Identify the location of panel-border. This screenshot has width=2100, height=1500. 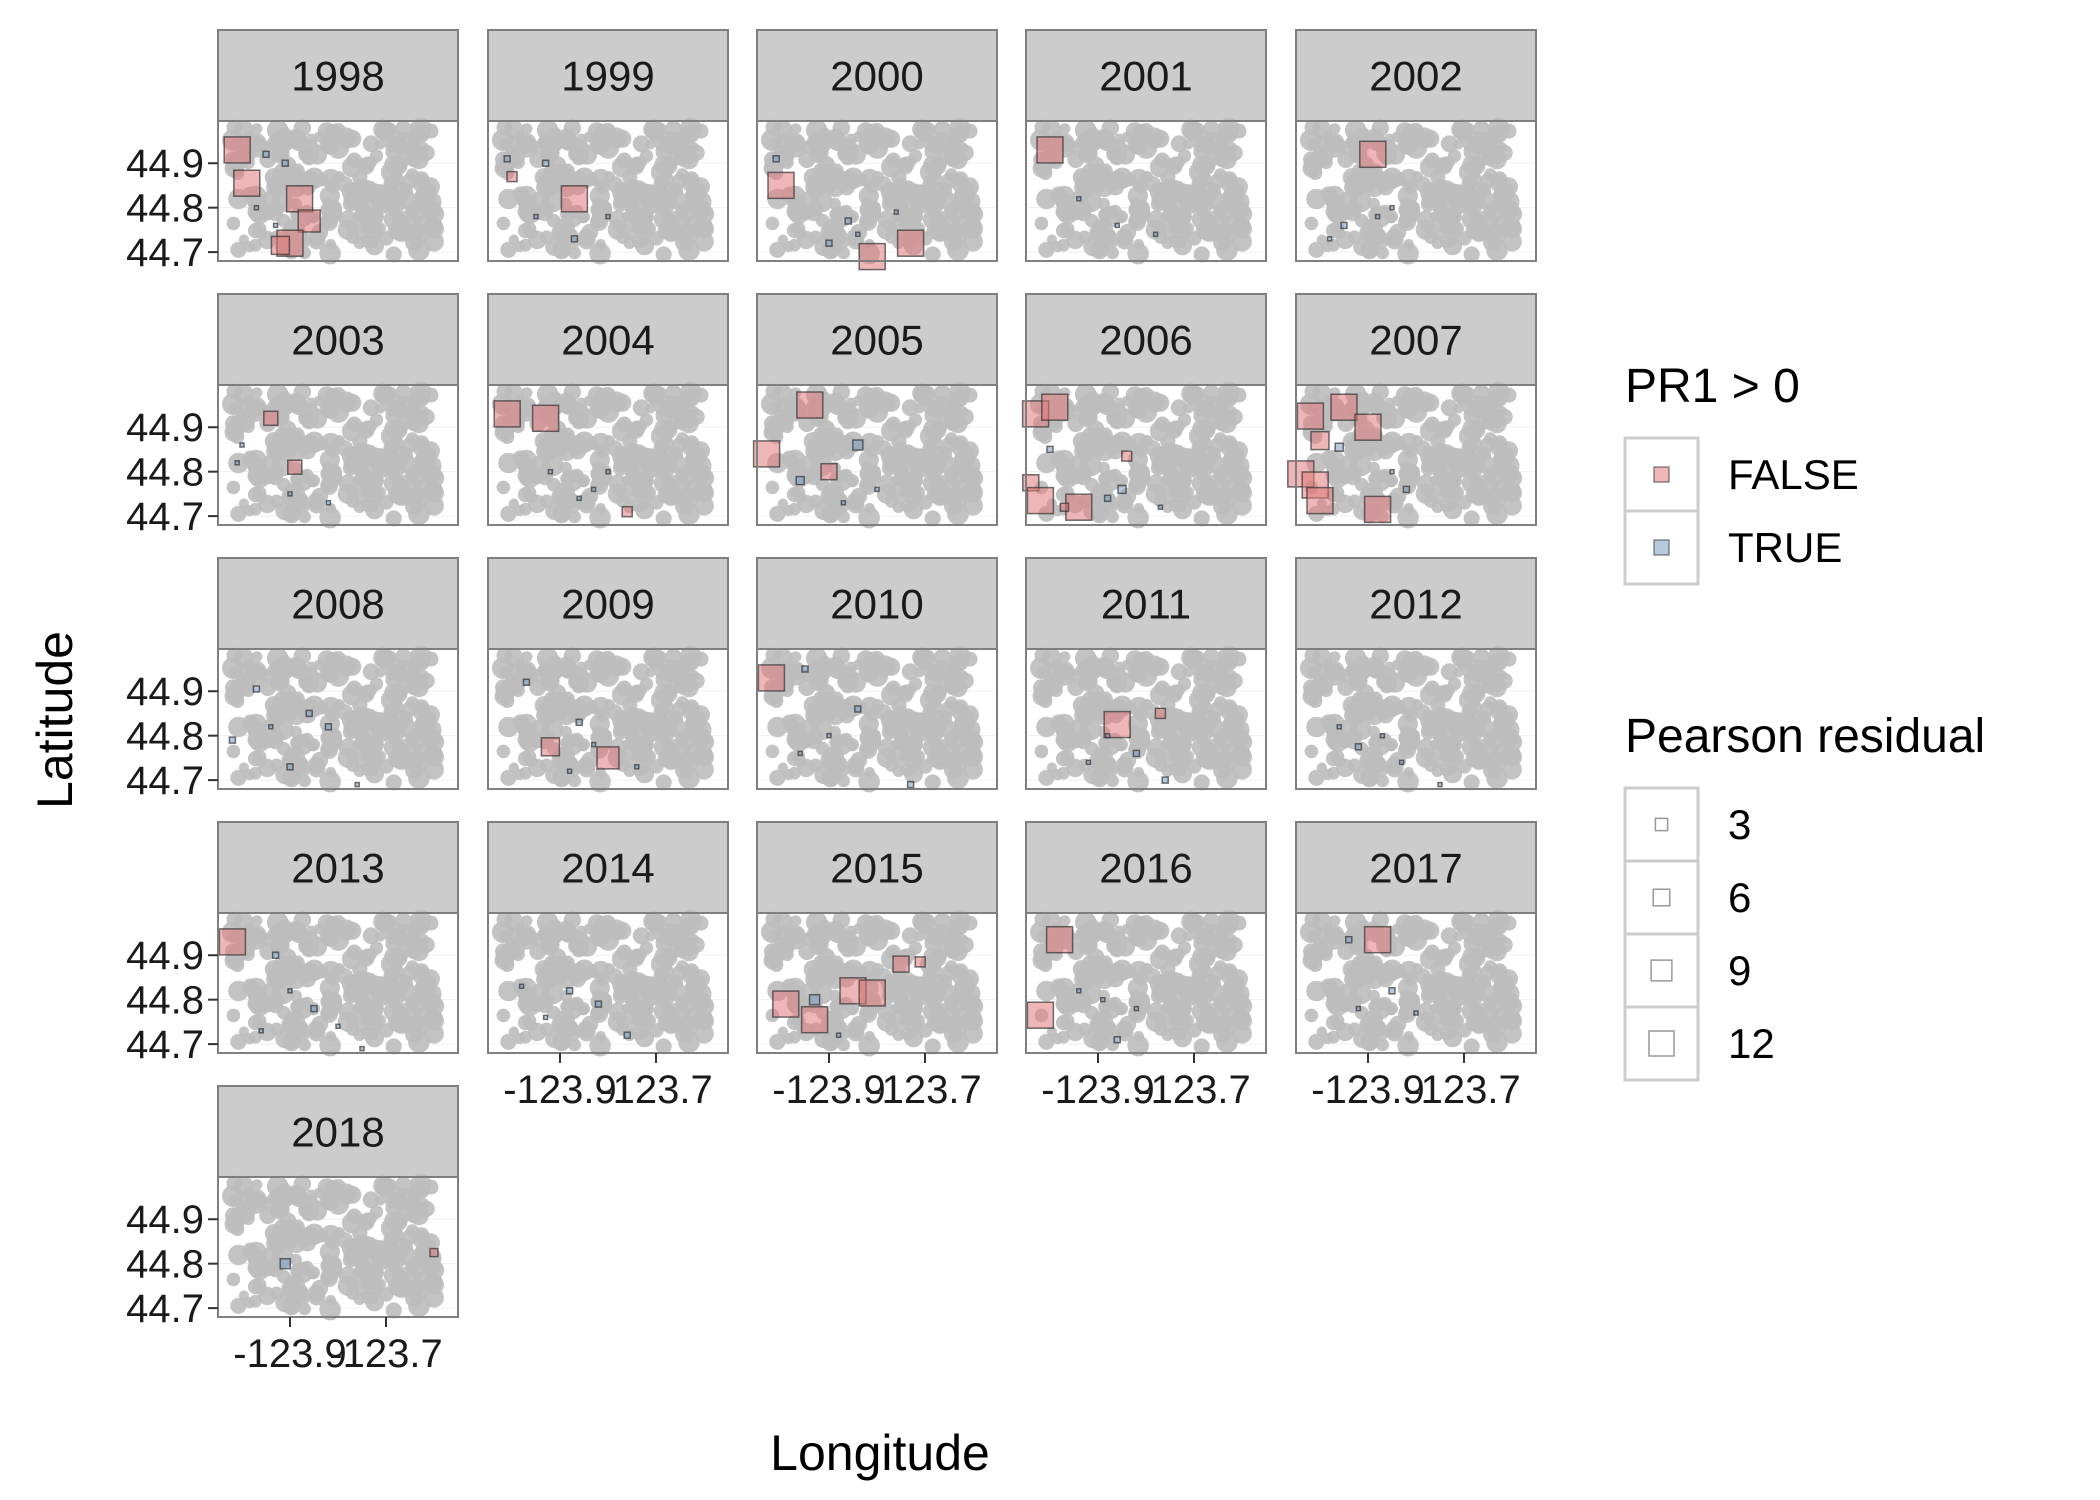
(877, 455).